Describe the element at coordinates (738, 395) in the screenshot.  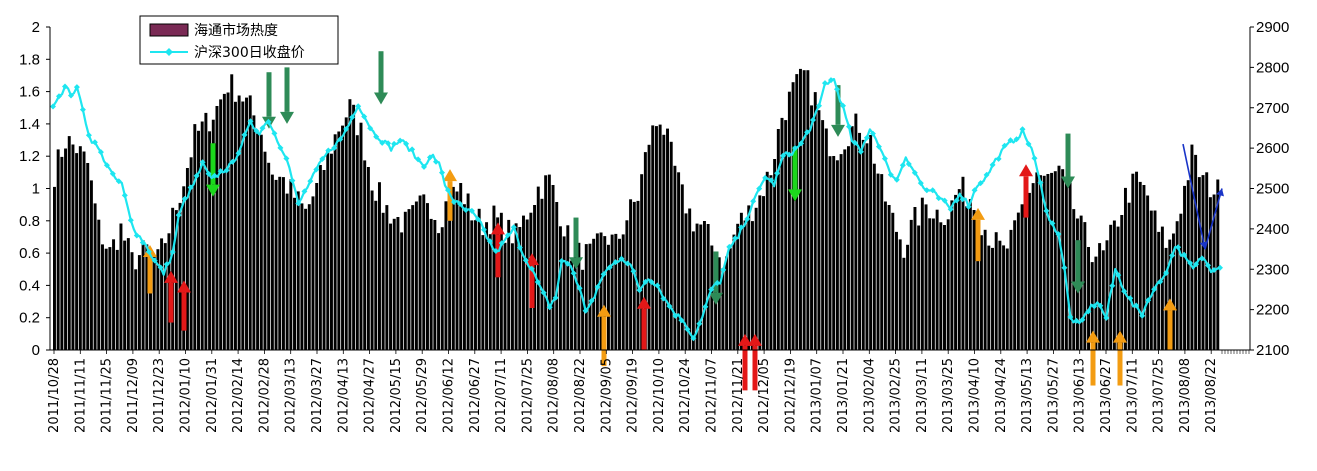
I see `x-tick-label: 2012/11/21` at that location.